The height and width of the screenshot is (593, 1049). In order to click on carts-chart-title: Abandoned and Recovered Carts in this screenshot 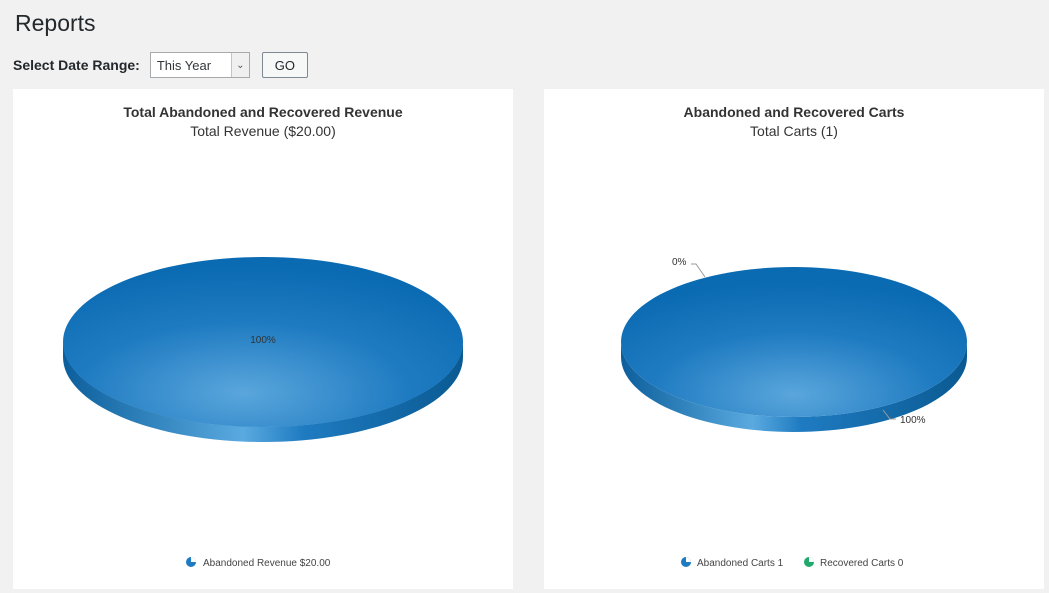, I will do `click(794, 112)`.